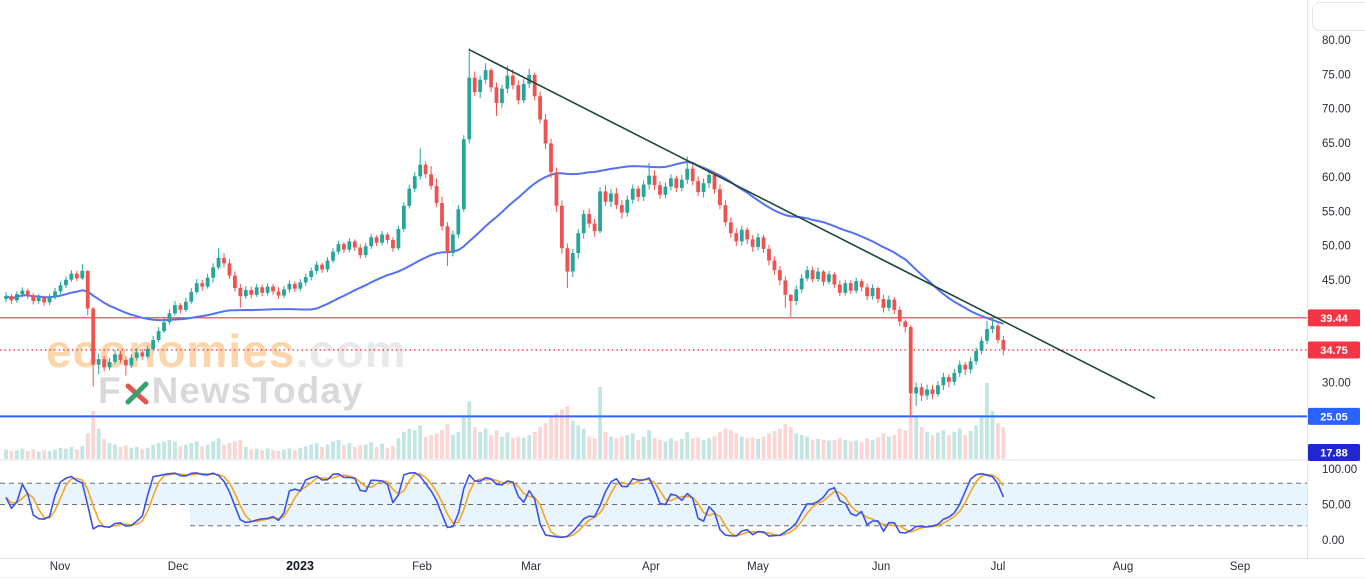  What do you see at coordinates (110, 390) in the screenshot?
I see `watermark-sub-f: F` at bounding box center [110, 390].